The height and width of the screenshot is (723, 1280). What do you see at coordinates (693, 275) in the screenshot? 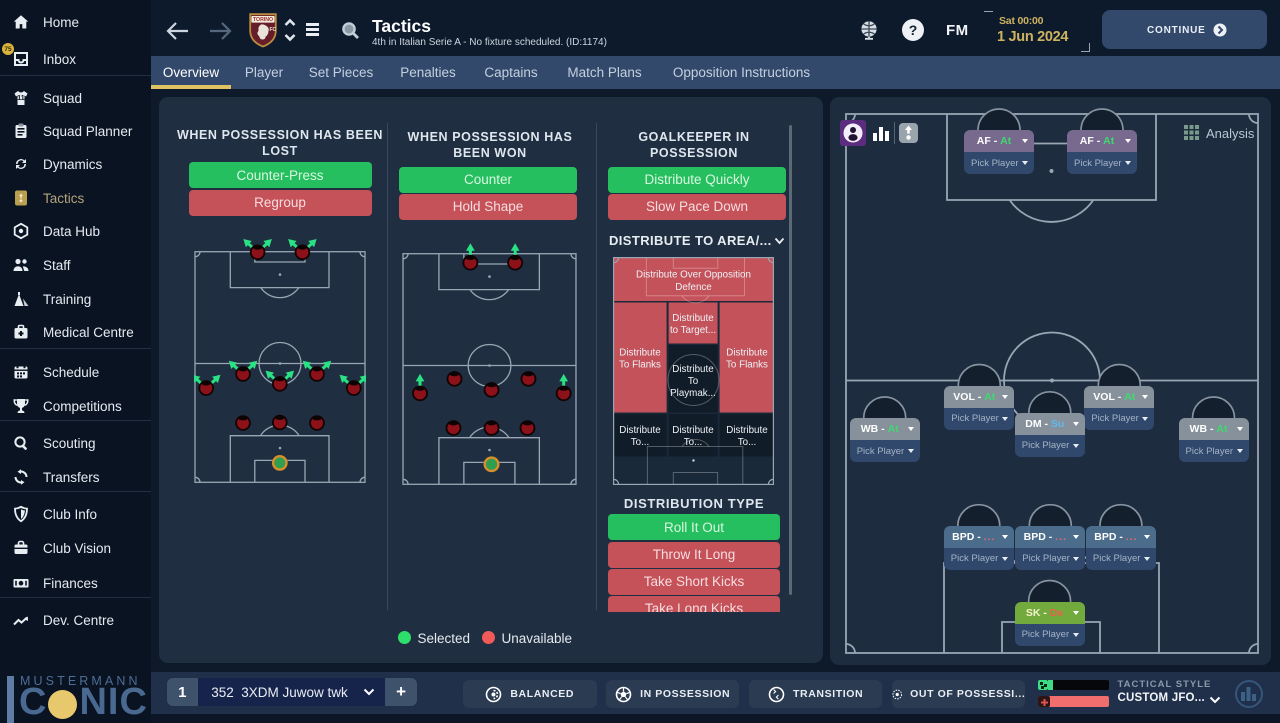
I see `svg-text: Distribute Over Opposition` at bounding box center [693, 275].